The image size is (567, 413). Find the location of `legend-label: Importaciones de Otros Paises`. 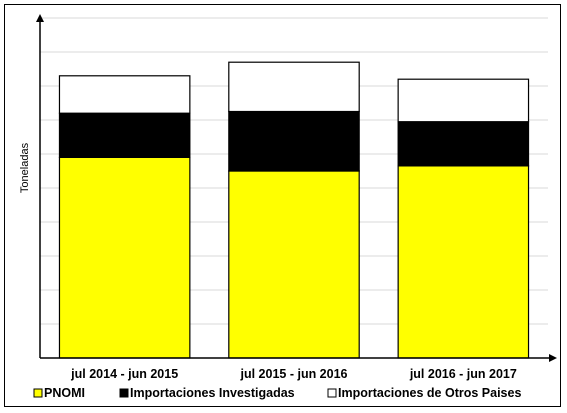

legend-label: Importaciones de Otros Paises is located at coordinates (429, 393).